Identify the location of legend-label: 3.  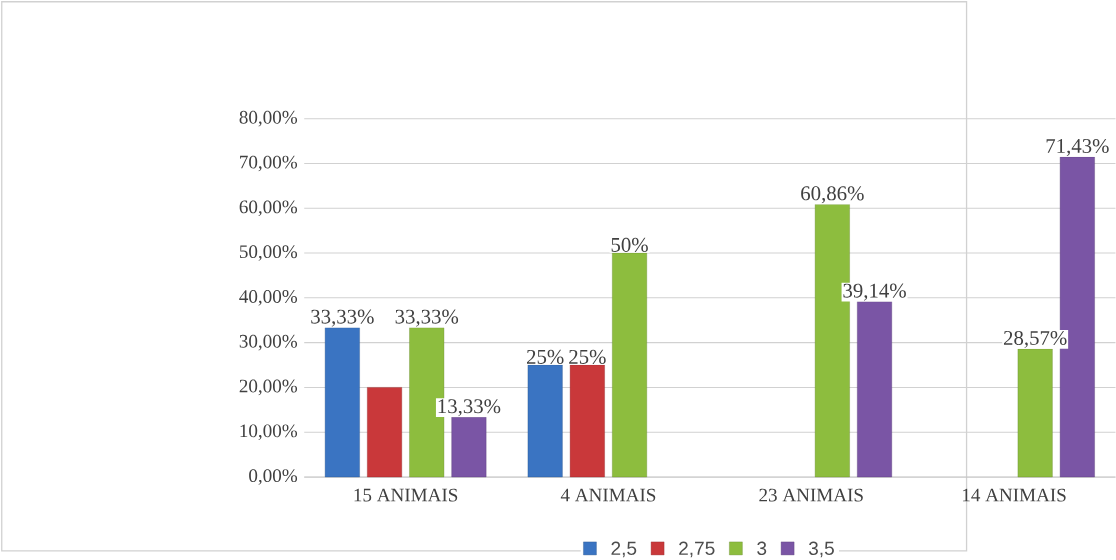
(762, 548).